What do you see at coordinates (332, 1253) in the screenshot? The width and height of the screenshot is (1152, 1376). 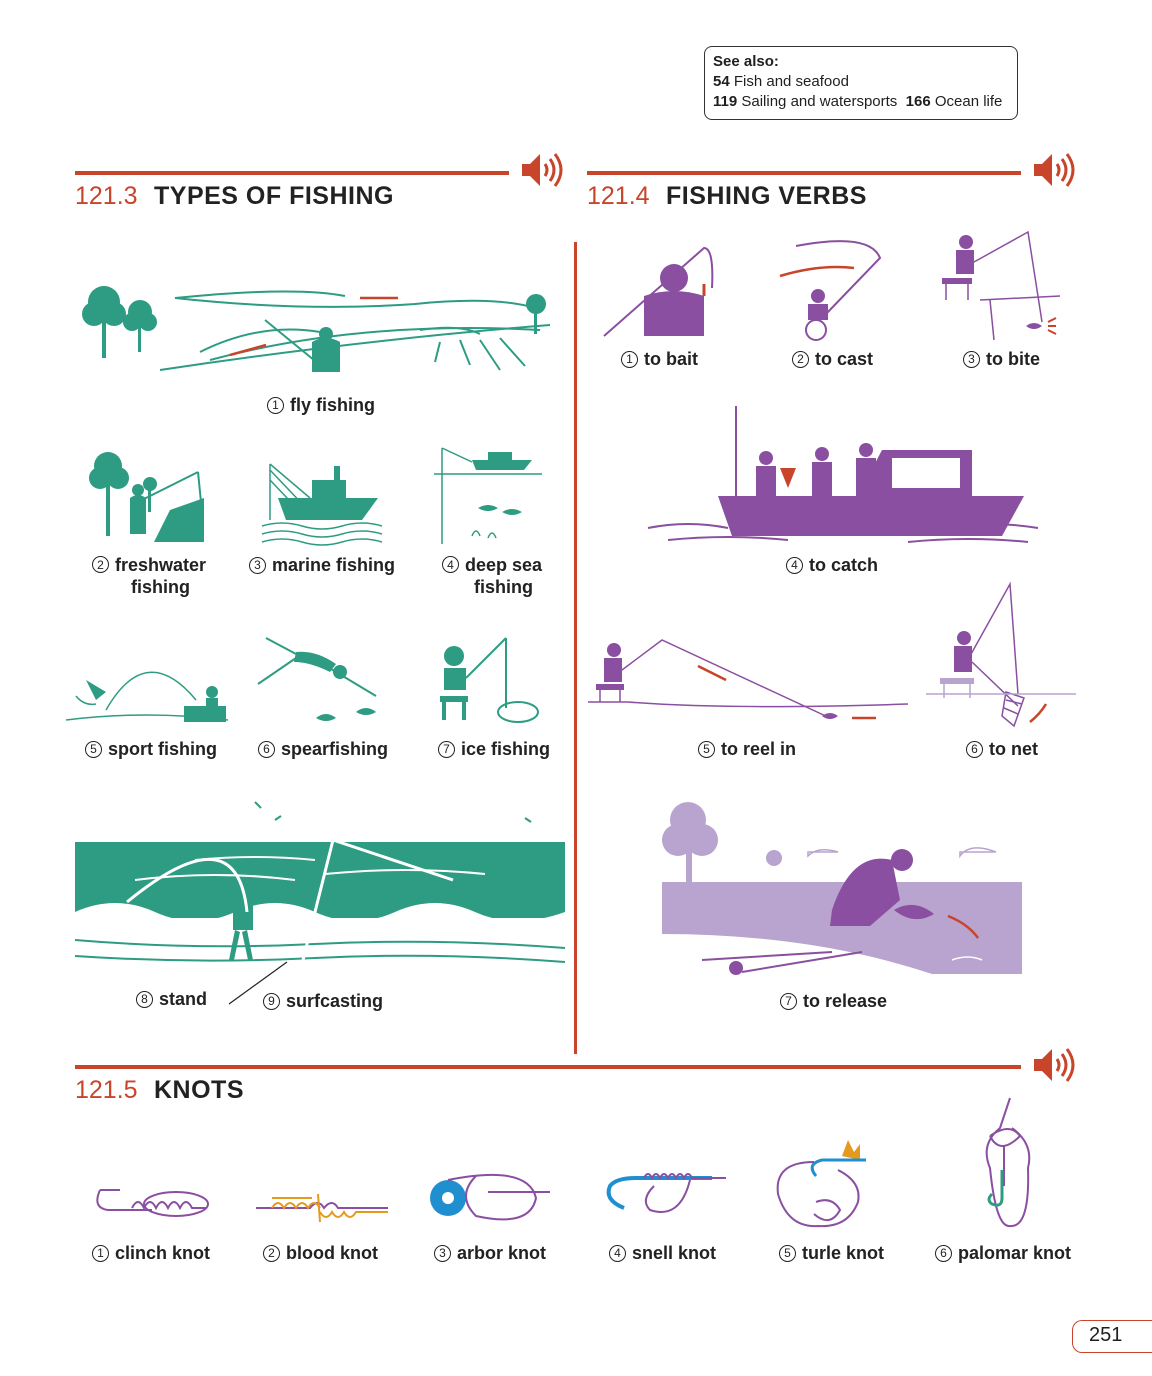 I see `item-label: blood knot` at bounding box center [332, 1253].